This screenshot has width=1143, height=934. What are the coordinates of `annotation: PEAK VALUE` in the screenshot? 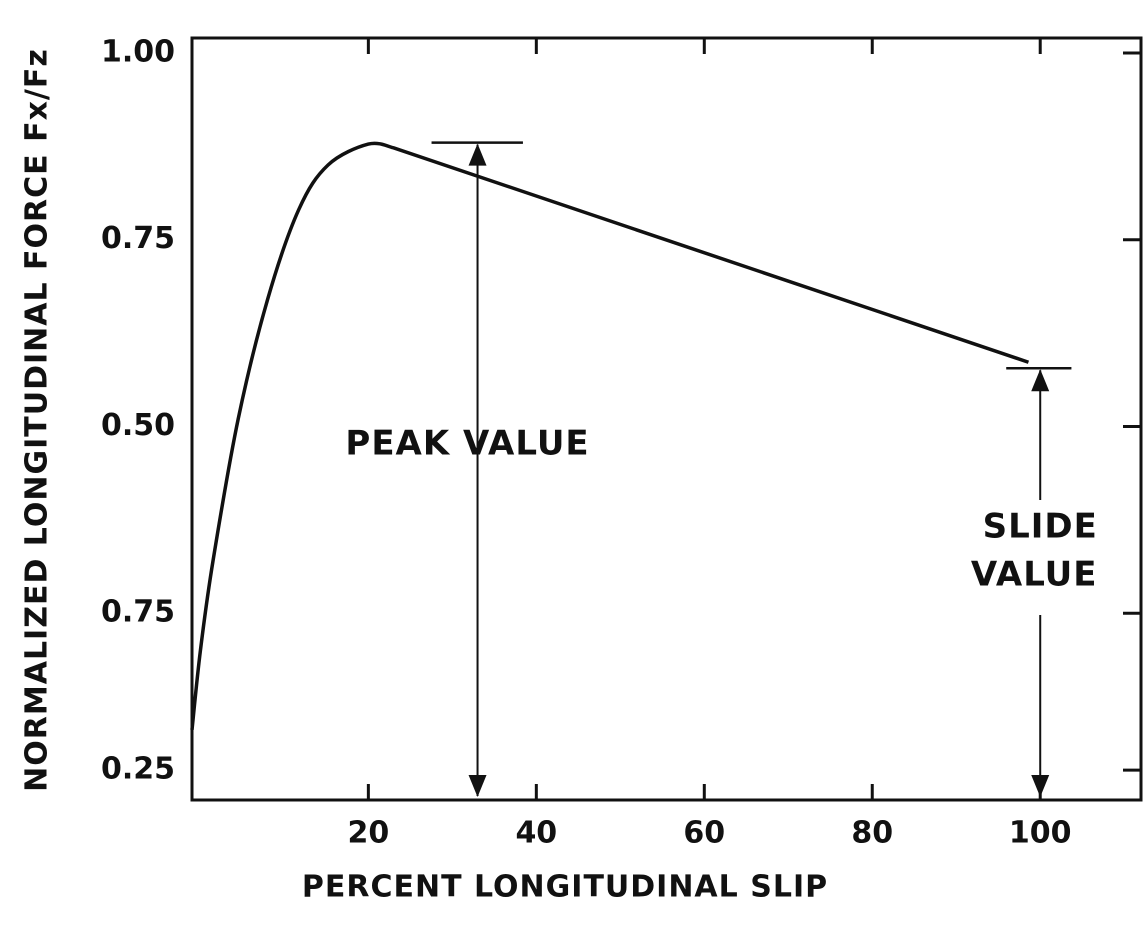 It's located at (467, 444).